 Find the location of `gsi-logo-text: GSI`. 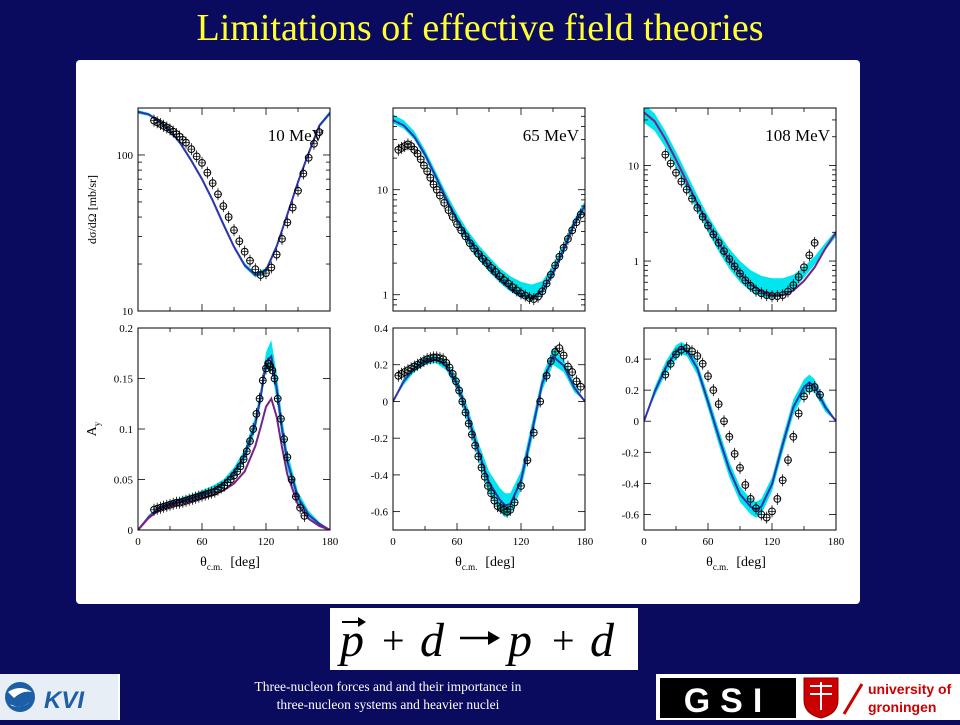

gsi-logo-text: GSI is located at coordinates (728, 701).